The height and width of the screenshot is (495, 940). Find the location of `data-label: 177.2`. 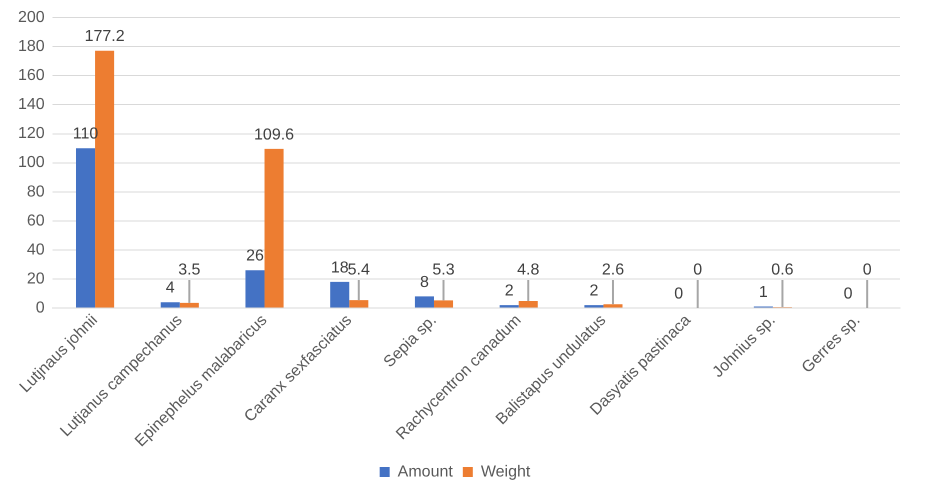

data-label: 177.2 is located at coordinates (104, 37).